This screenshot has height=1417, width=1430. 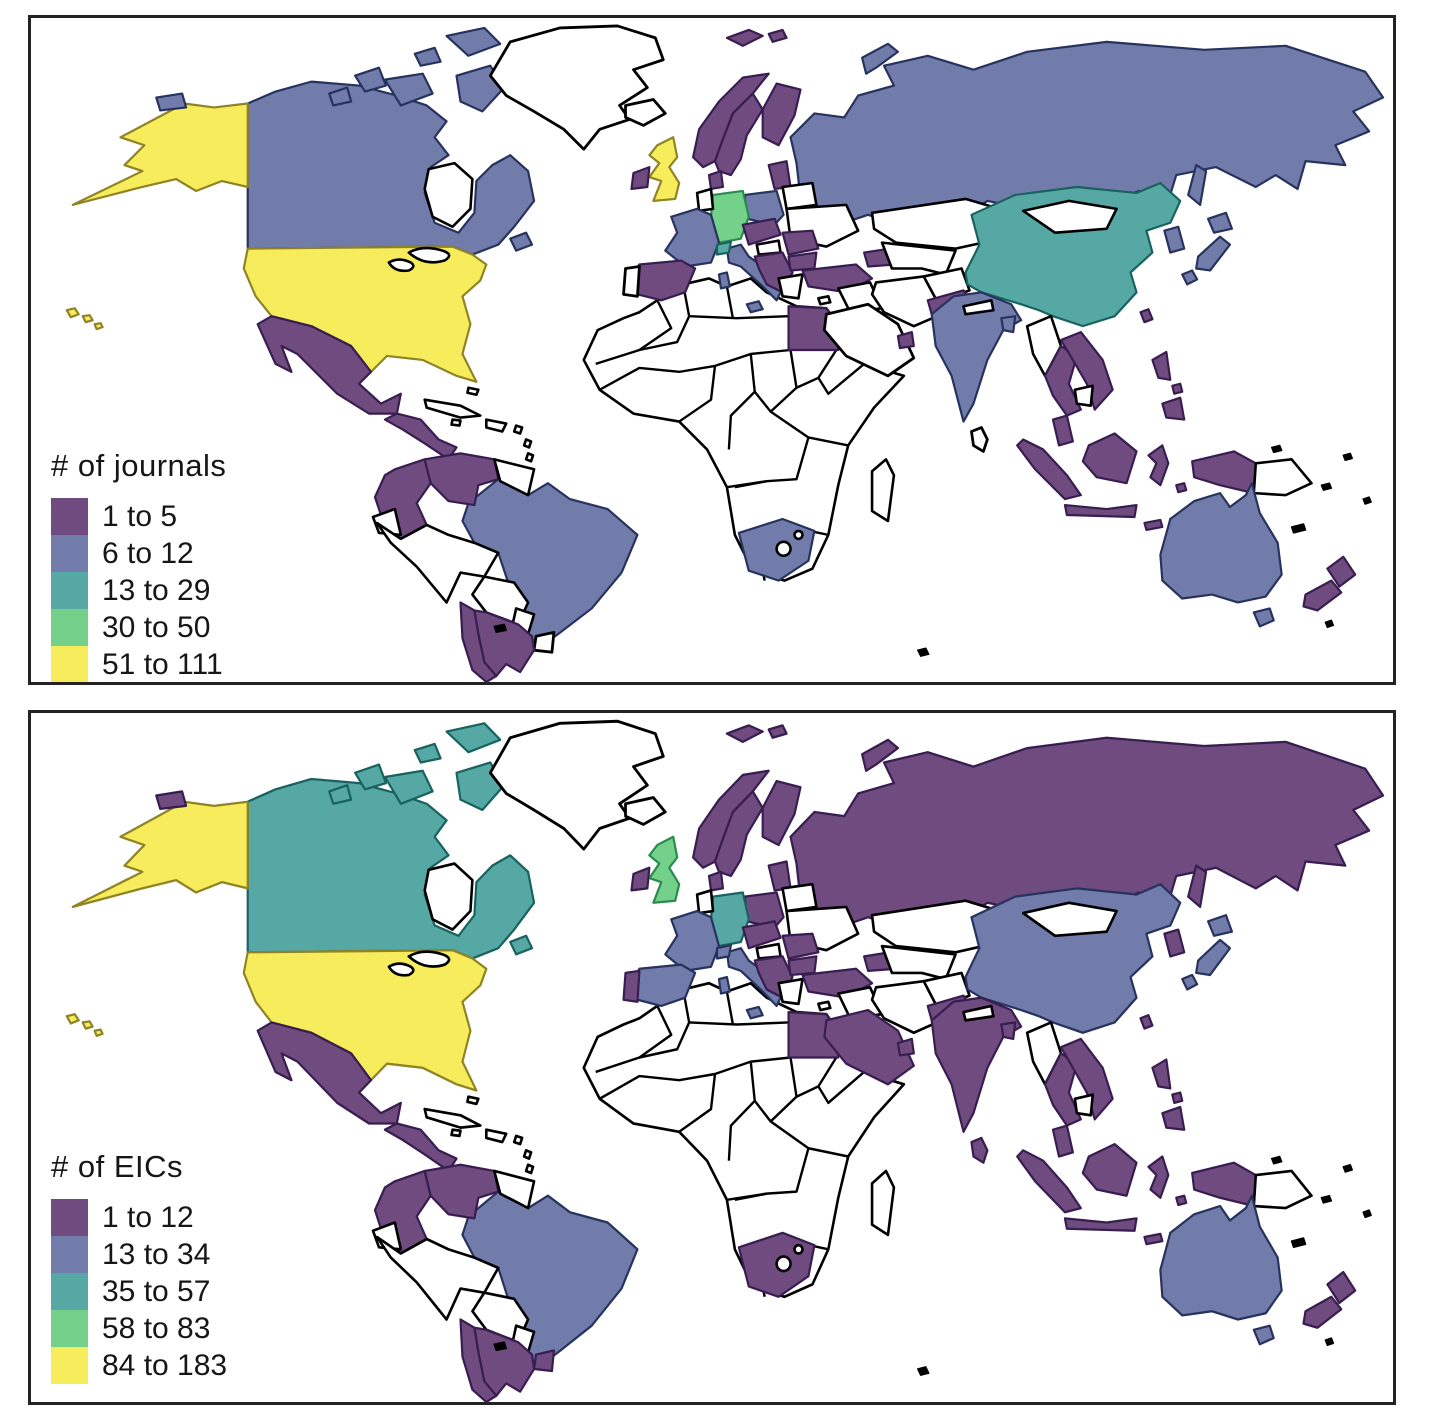 What do you see at coordinates (139, 465) in the screenshot?
I see `legend-title: # of journals` at bounding box center [139, 465].